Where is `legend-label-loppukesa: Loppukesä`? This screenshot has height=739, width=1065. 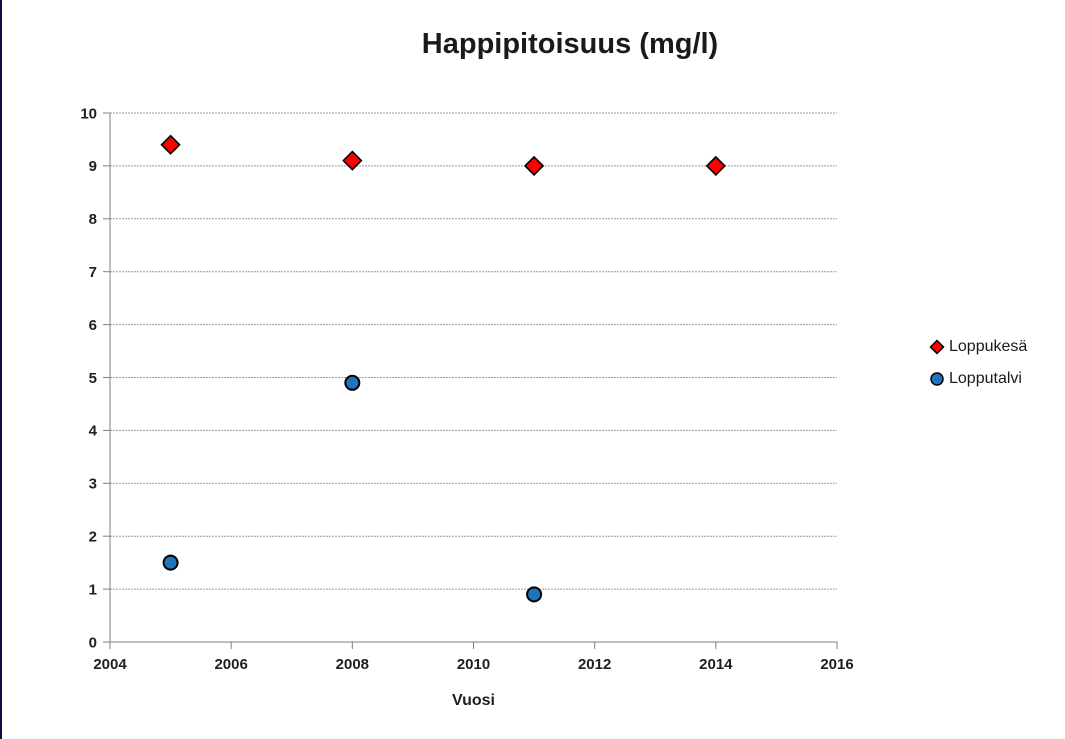 legend-label-loppukesa: Loppukesä is located at coordinates (988, 346).